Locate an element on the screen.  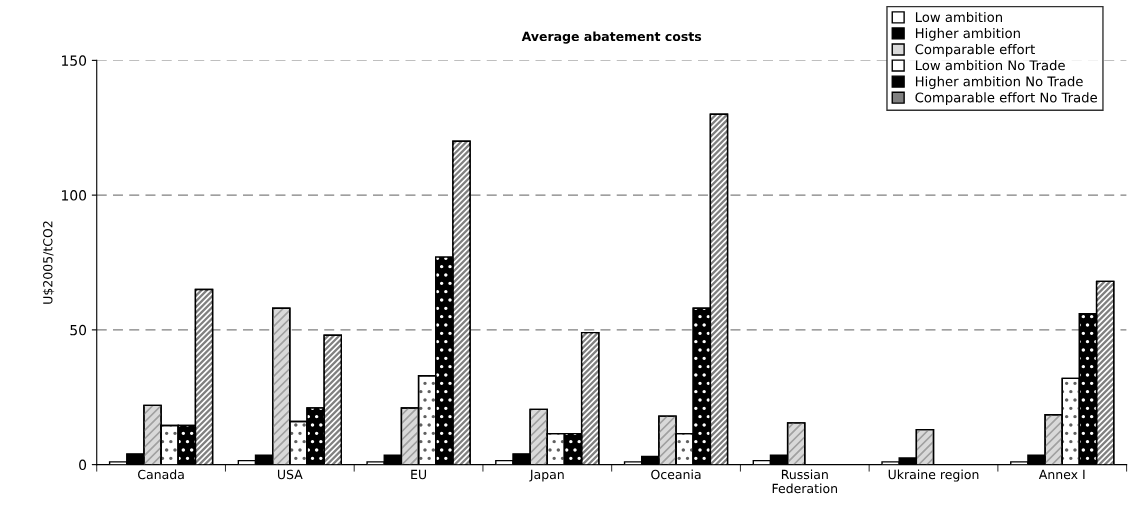
legend-label: Low ambition is located at coordinates (958, 17).